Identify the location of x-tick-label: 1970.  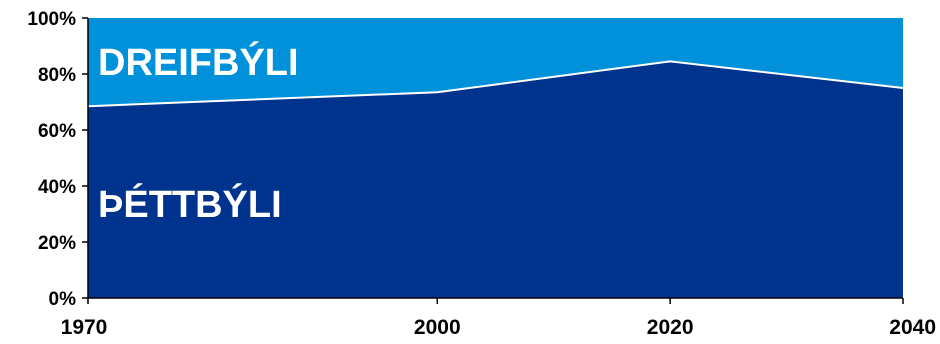
(84, 327).